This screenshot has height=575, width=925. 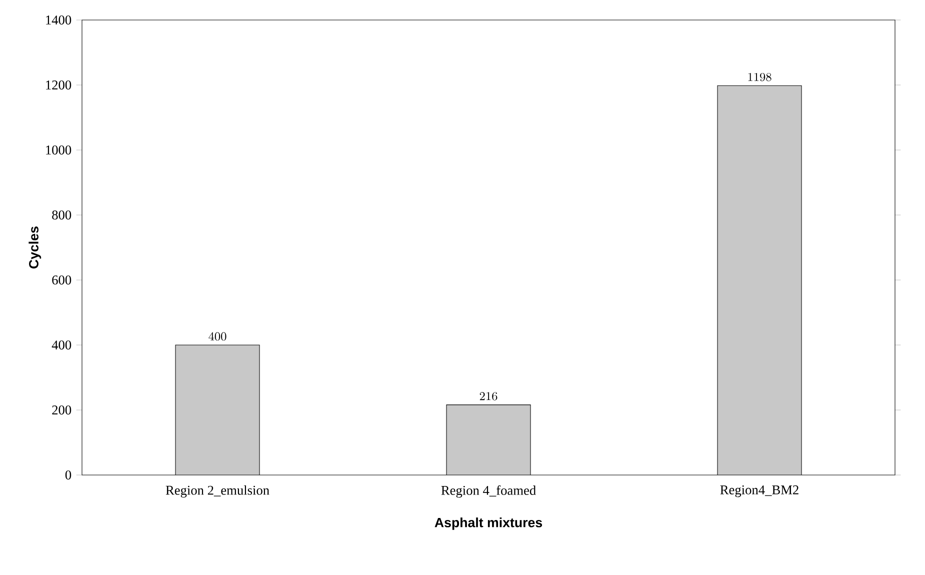 What do you see at coordinates (62, 410) in the screenshot?
I see `y-tick-label: 200` at bounding box center [62, 410].